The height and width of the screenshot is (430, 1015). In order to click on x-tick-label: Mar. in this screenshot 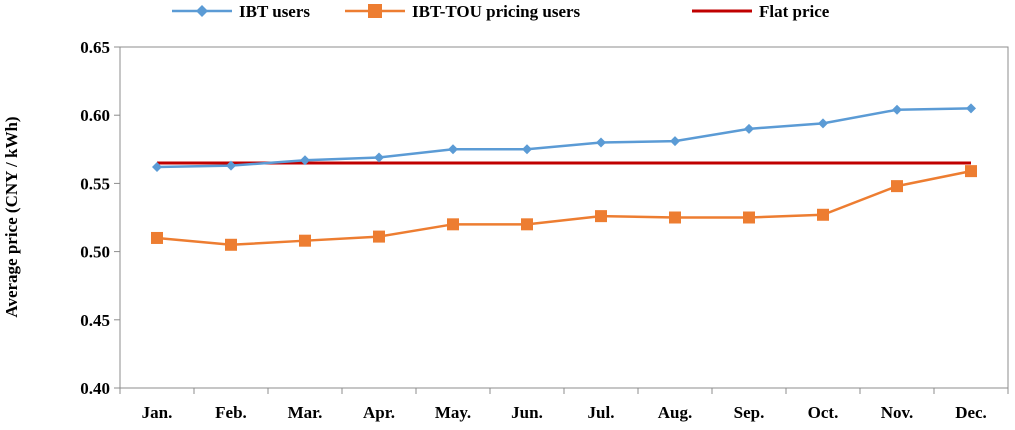, I will do `click(305, 412)`.